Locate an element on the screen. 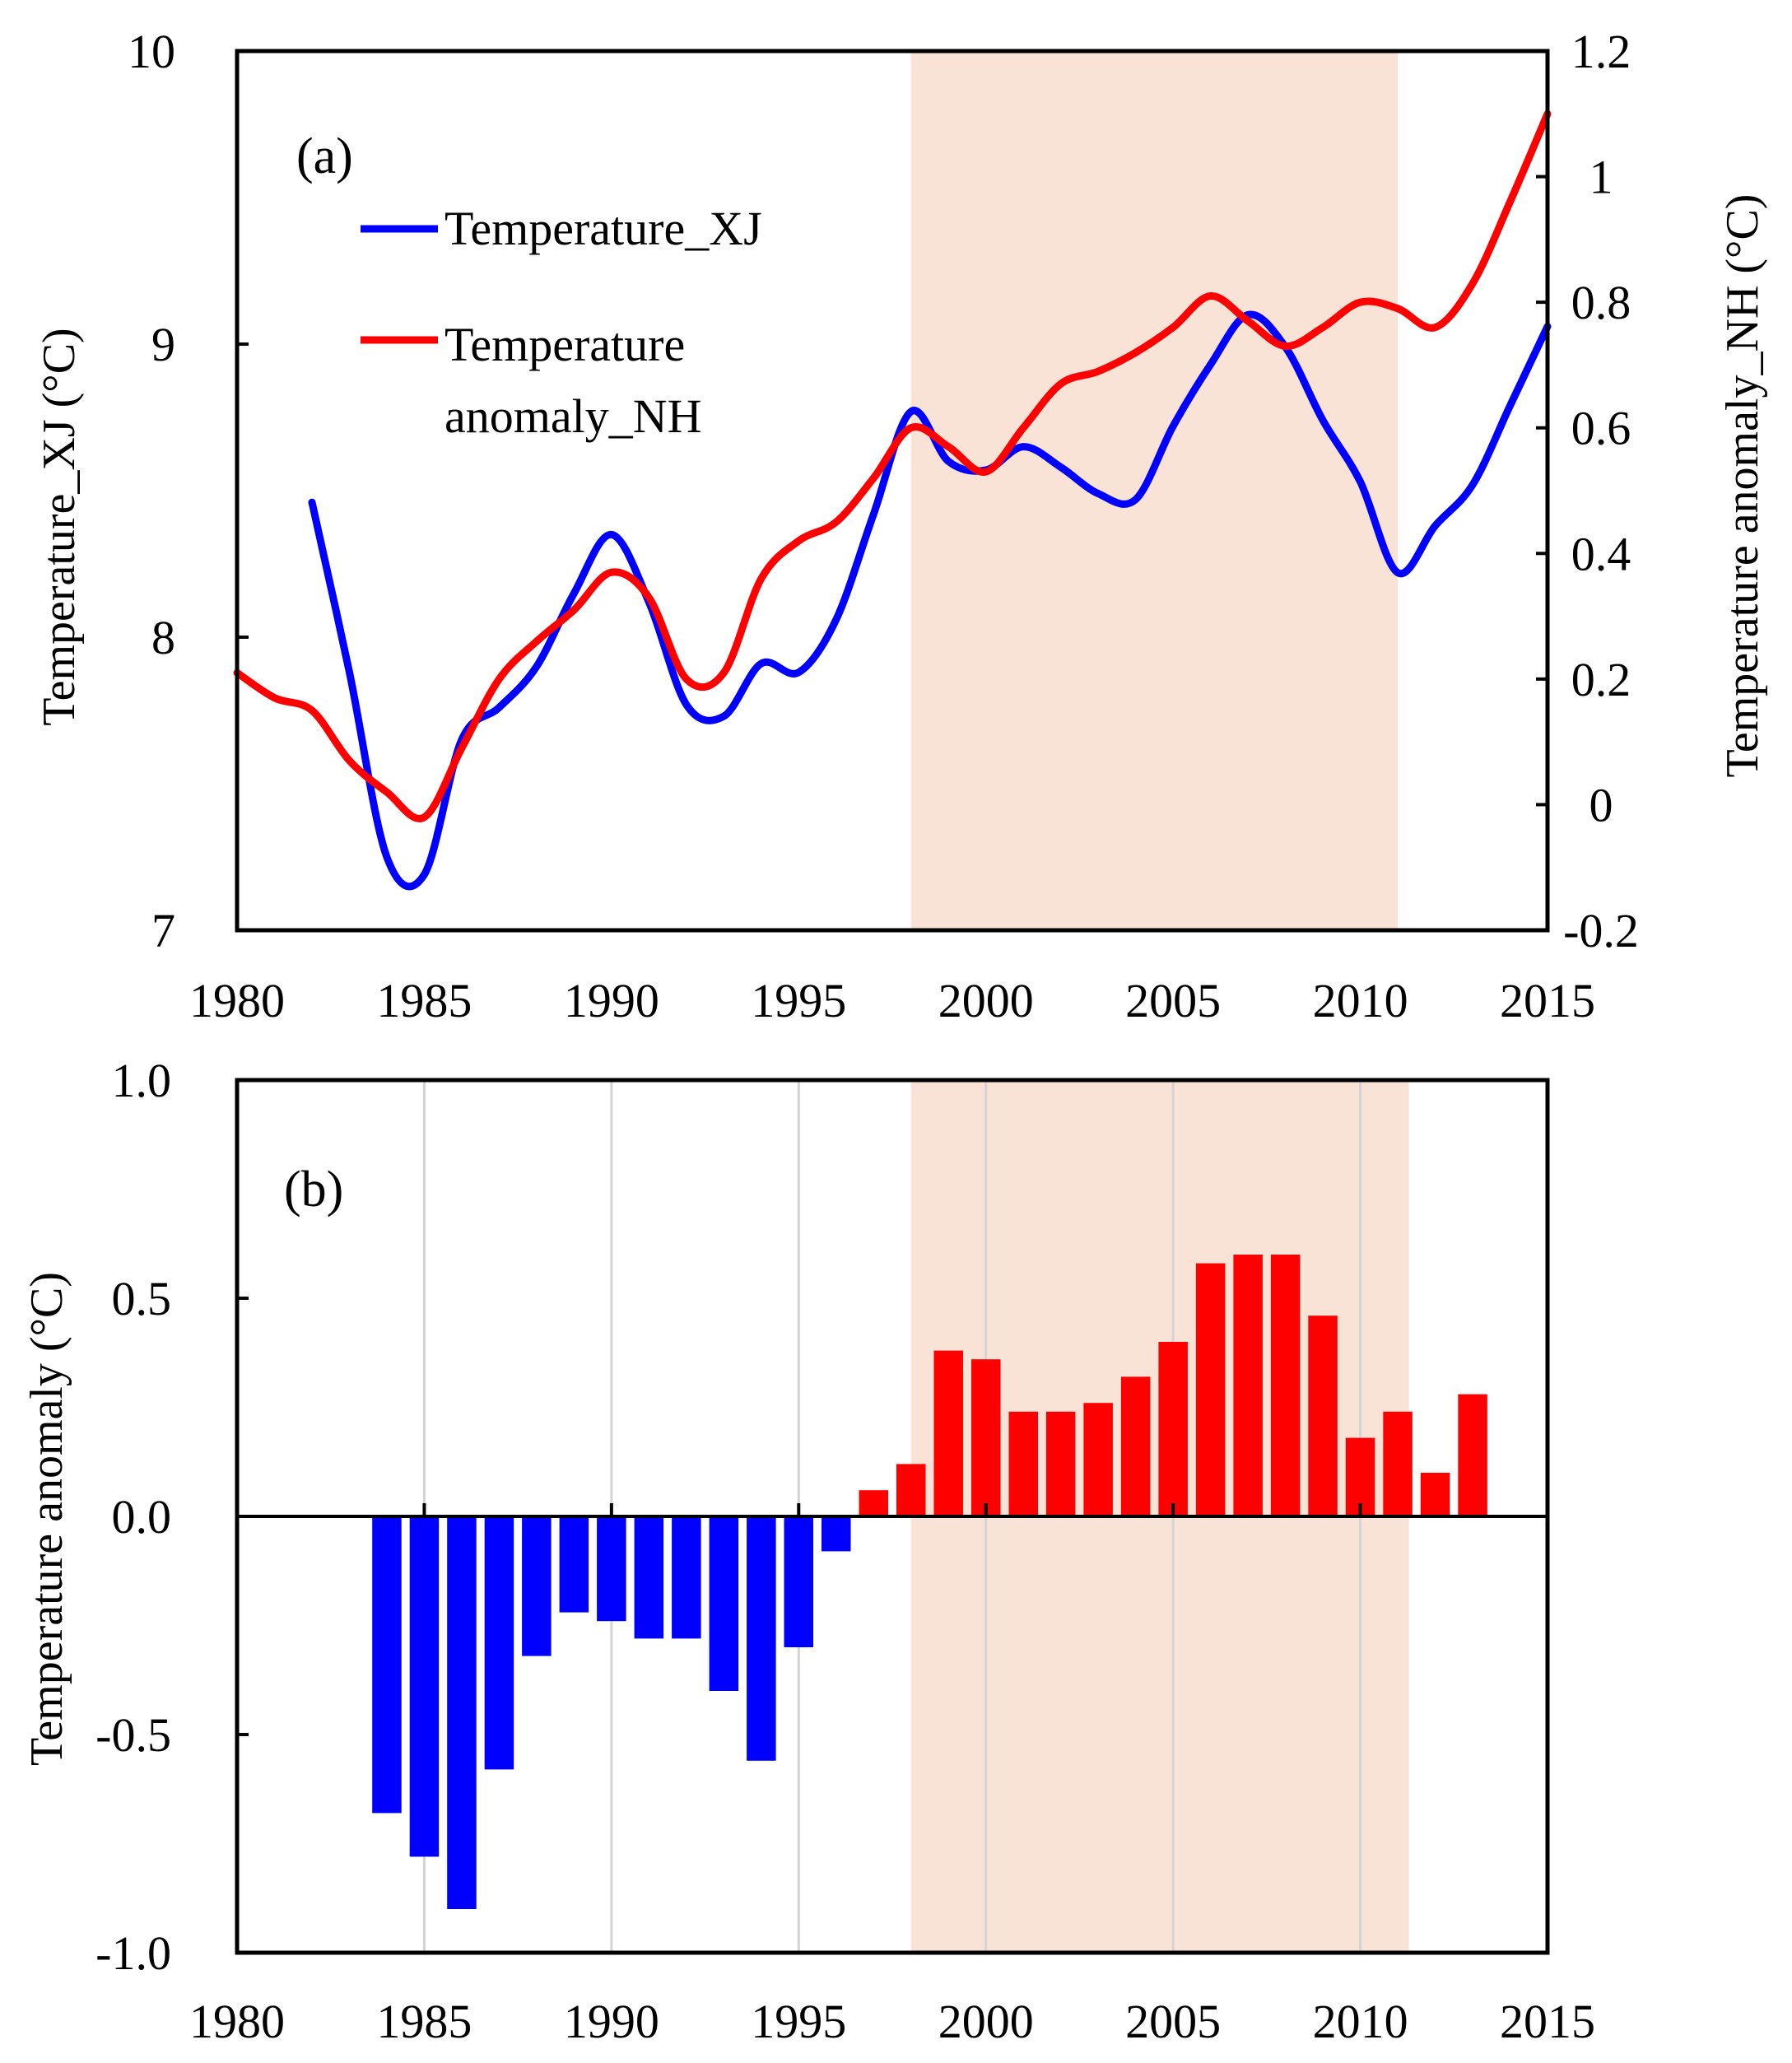  panel-b-y-axis-title: Temperature anomaly (°C) is located at coordinates (46, 1519).